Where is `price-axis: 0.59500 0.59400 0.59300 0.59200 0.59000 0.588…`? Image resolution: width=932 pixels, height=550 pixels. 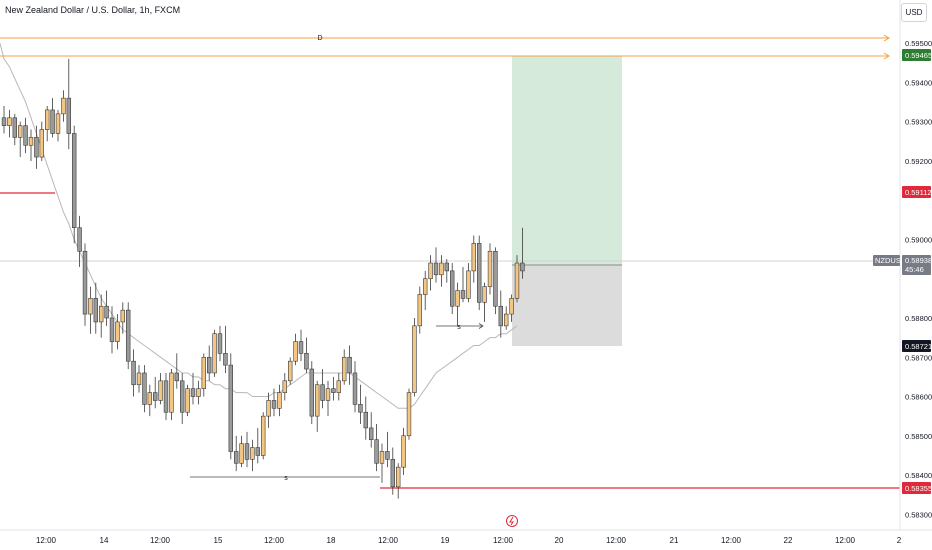
price-axis: 0.59500 0.59400 0.59300 0.59200 0.59000 0.588… is located at coordinates (918, 279).